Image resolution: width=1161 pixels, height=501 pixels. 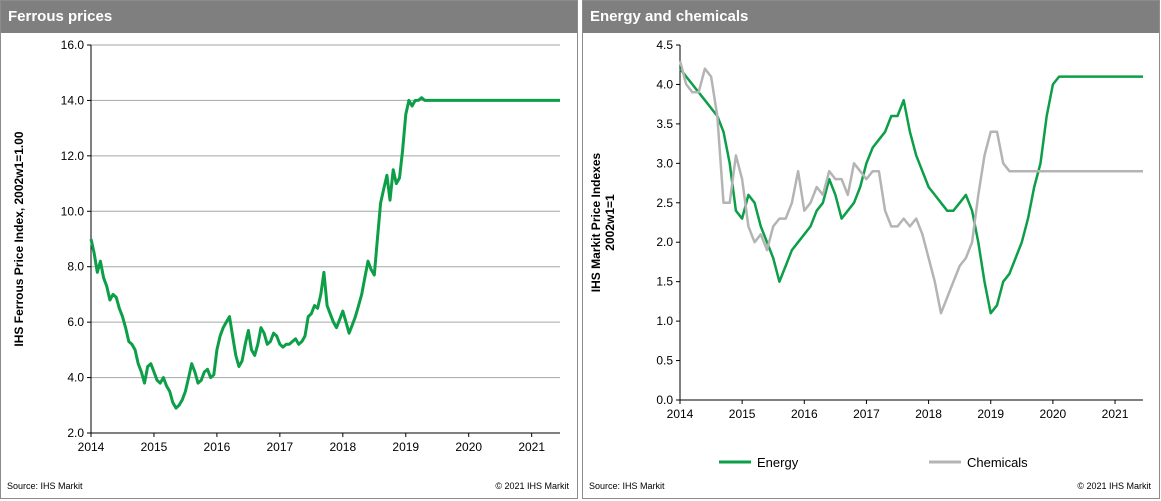 What do you see at coordinates (997, 462) in the screenshot?
I see `legend-label: Chemicals` at bounding box center [997, 462].